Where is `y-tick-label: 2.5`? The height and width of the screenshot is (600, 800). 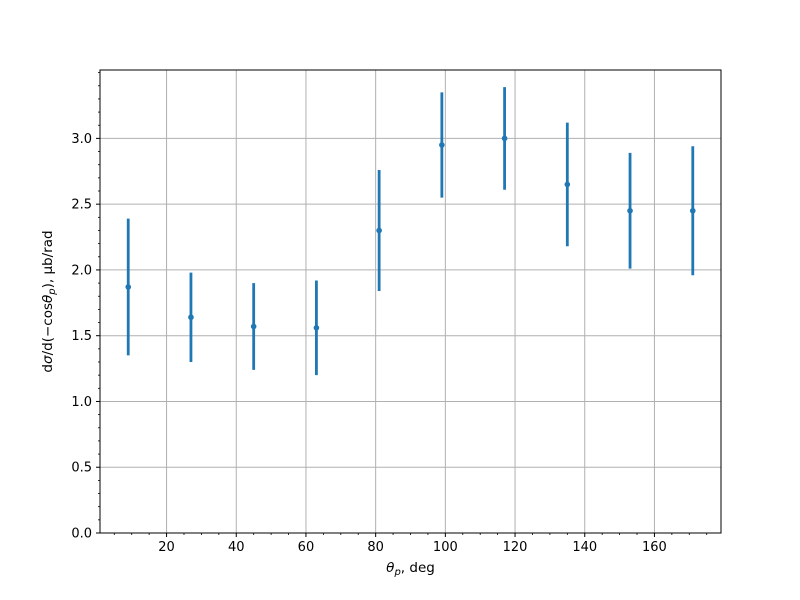 y-tick-label: 2.5 is located at coordinates (81, 205).